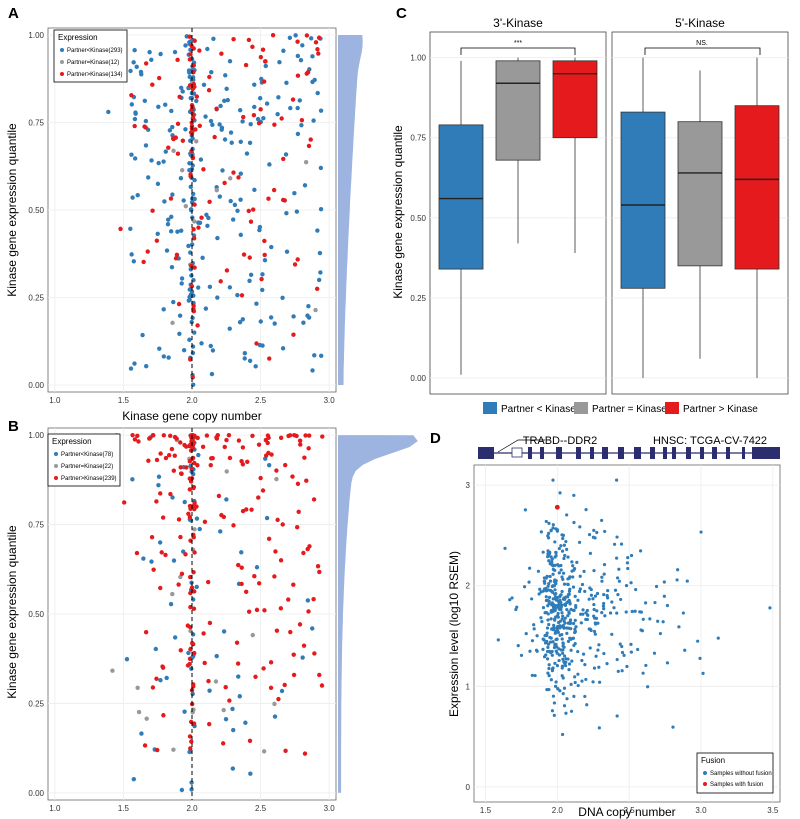 The width and height of the screenshot is (800, 819). Describe the element at coordinates (672, 408) in the screenshot. I see `panel-c-legend-swatch-gt` at that location.